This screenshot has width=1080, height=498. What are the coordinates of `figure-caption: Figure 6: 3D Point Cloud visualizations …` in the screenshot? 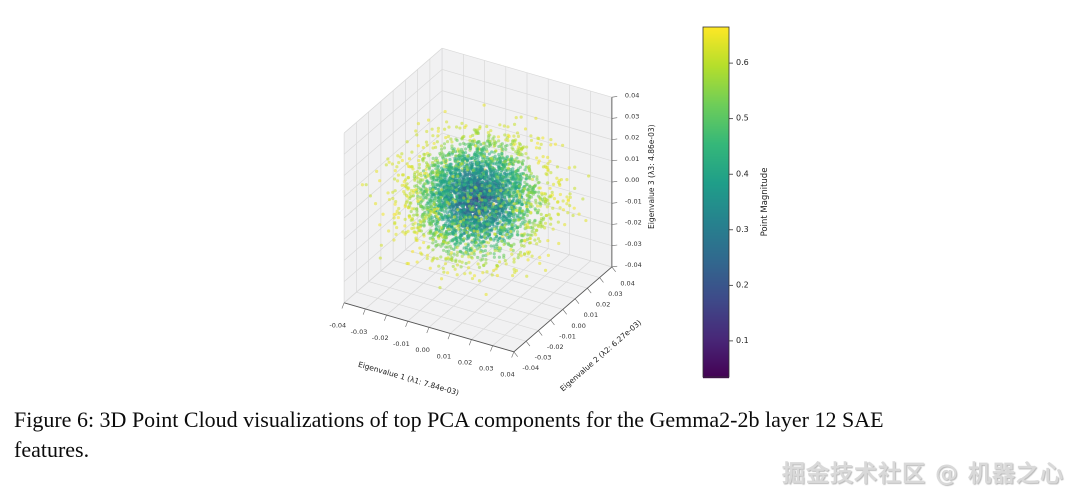 It's located at (542, 434).